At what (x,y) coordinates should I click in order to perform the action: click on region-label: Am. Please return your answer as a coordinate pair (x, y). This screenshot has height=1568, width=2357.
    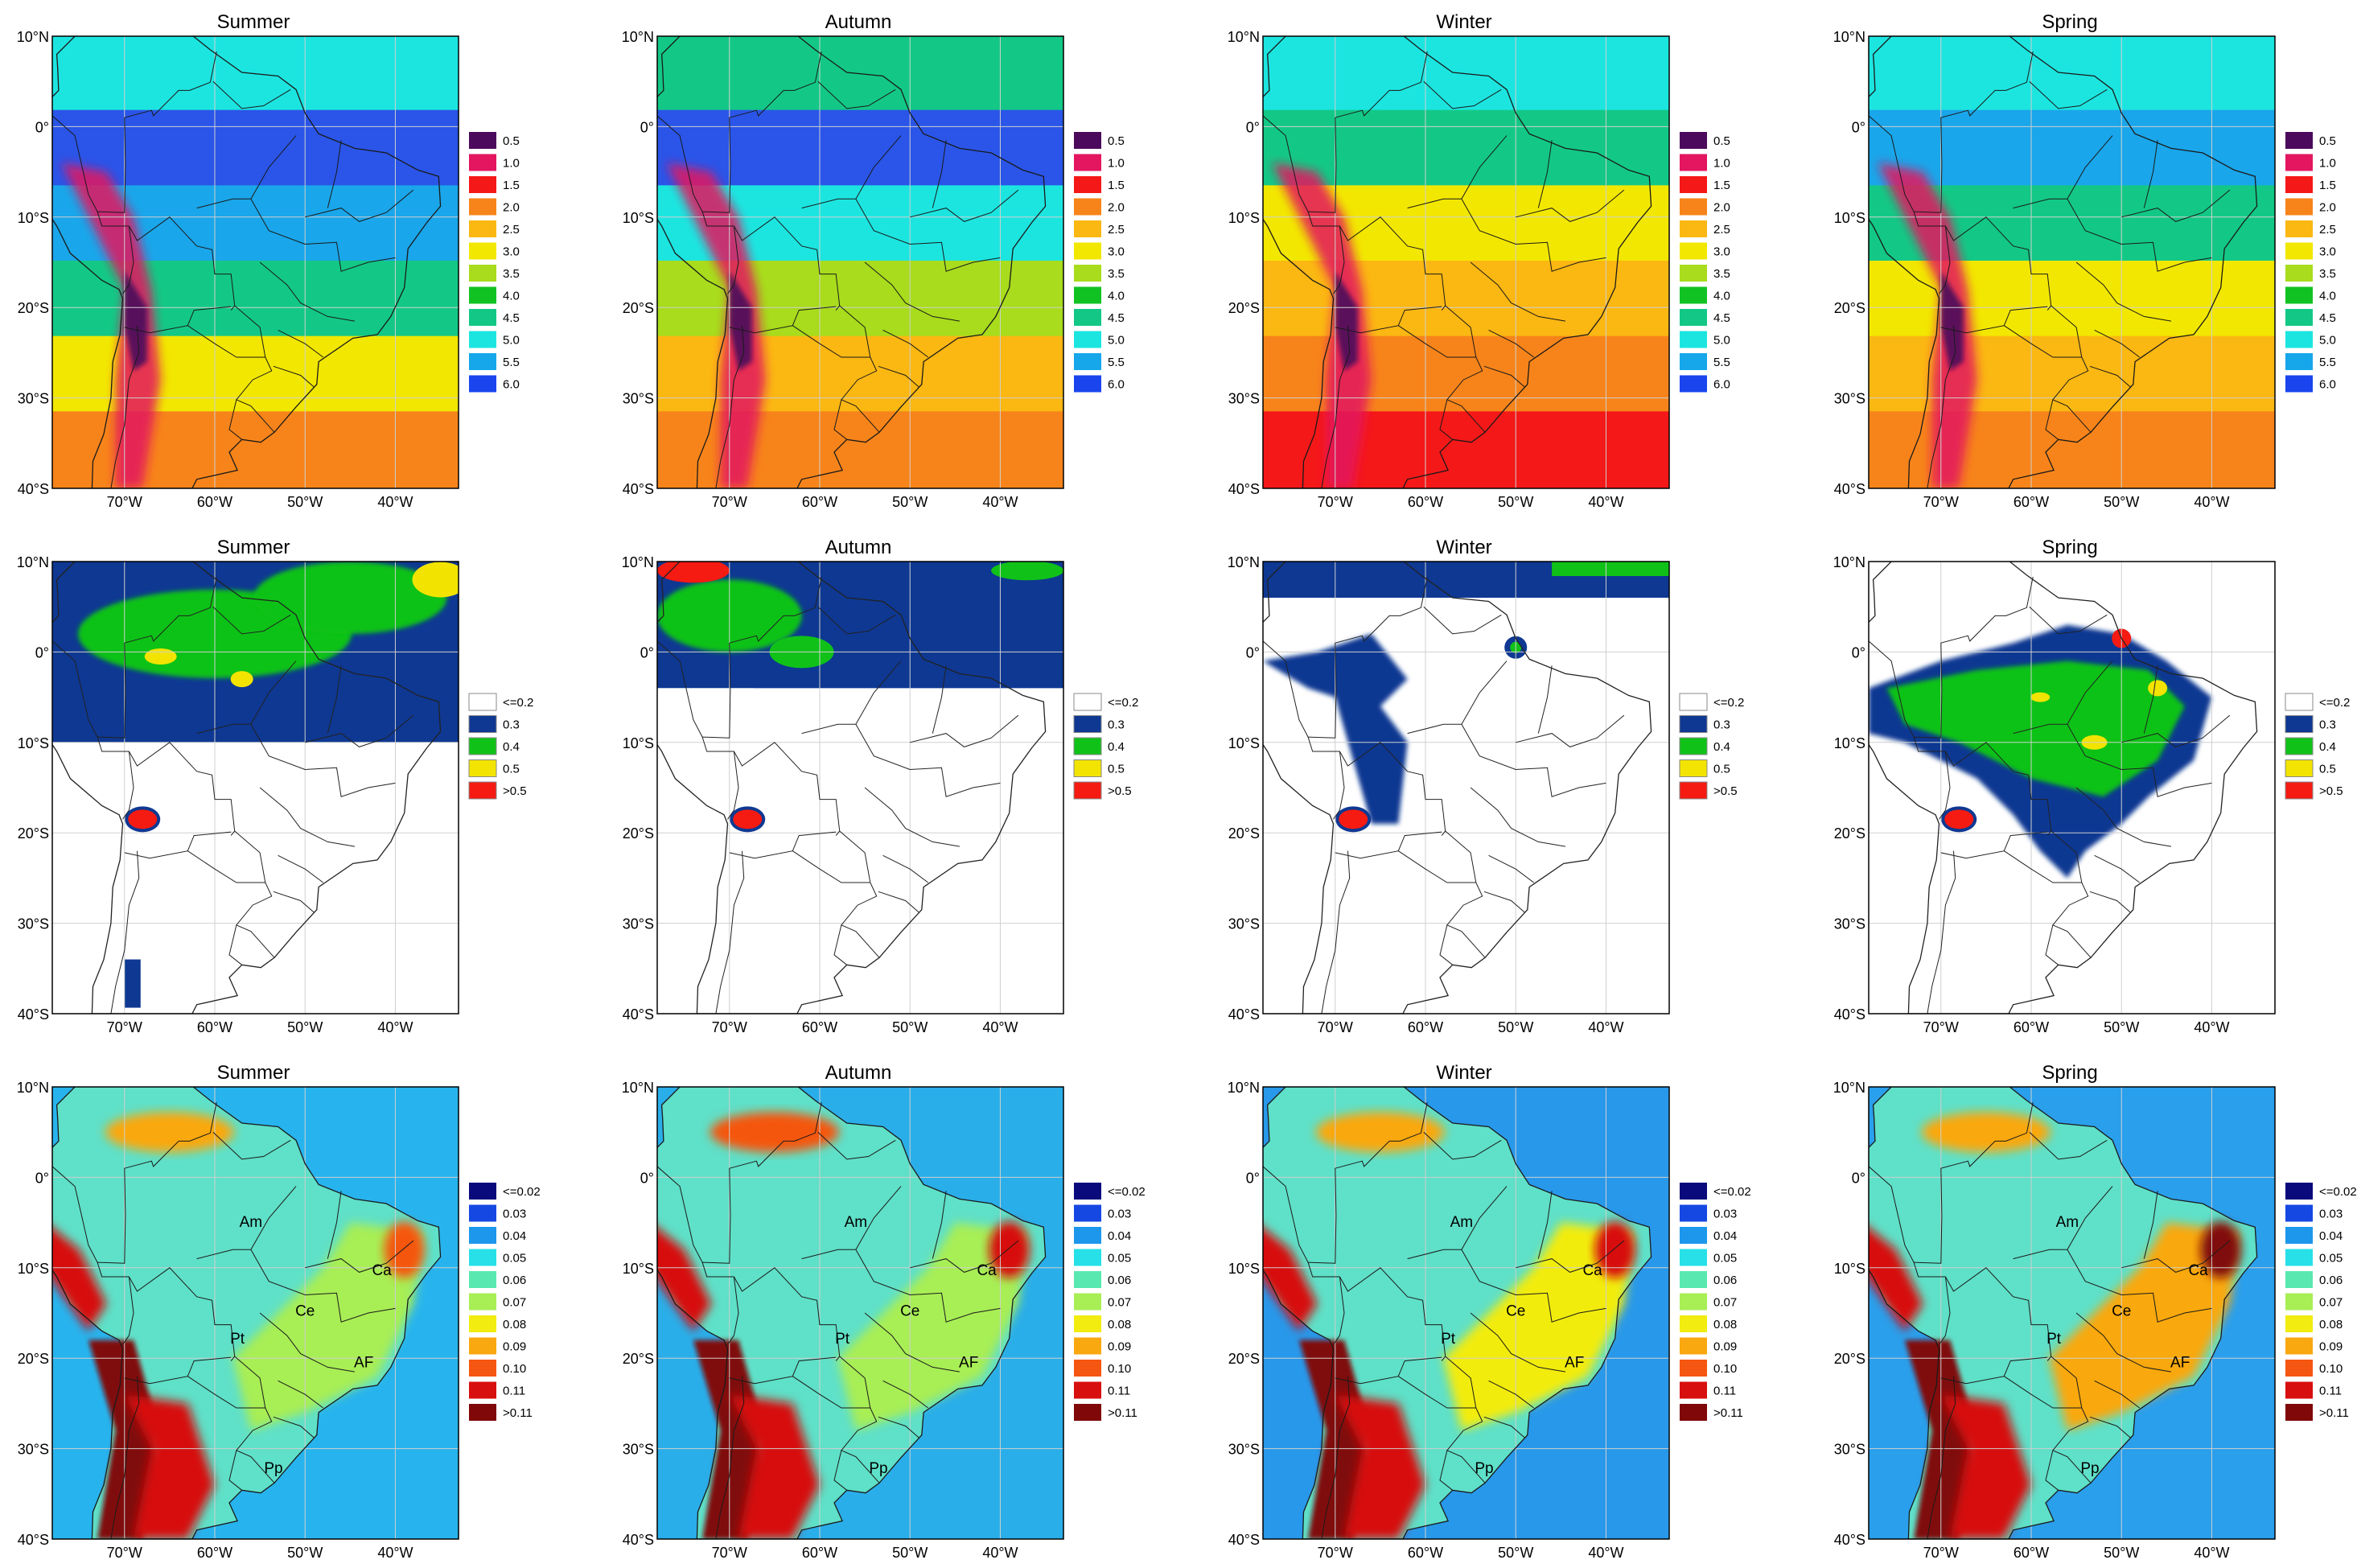
    Looking at the image, I should click on (1462, 1222).